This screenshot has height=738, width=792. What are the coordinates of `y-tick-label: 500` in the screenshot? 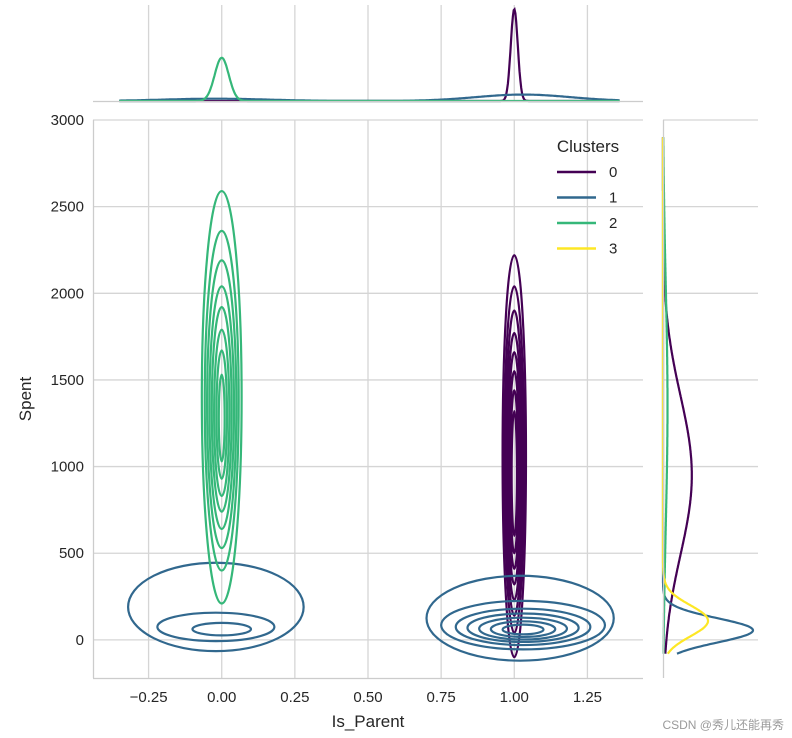 It's located at (71, 553).